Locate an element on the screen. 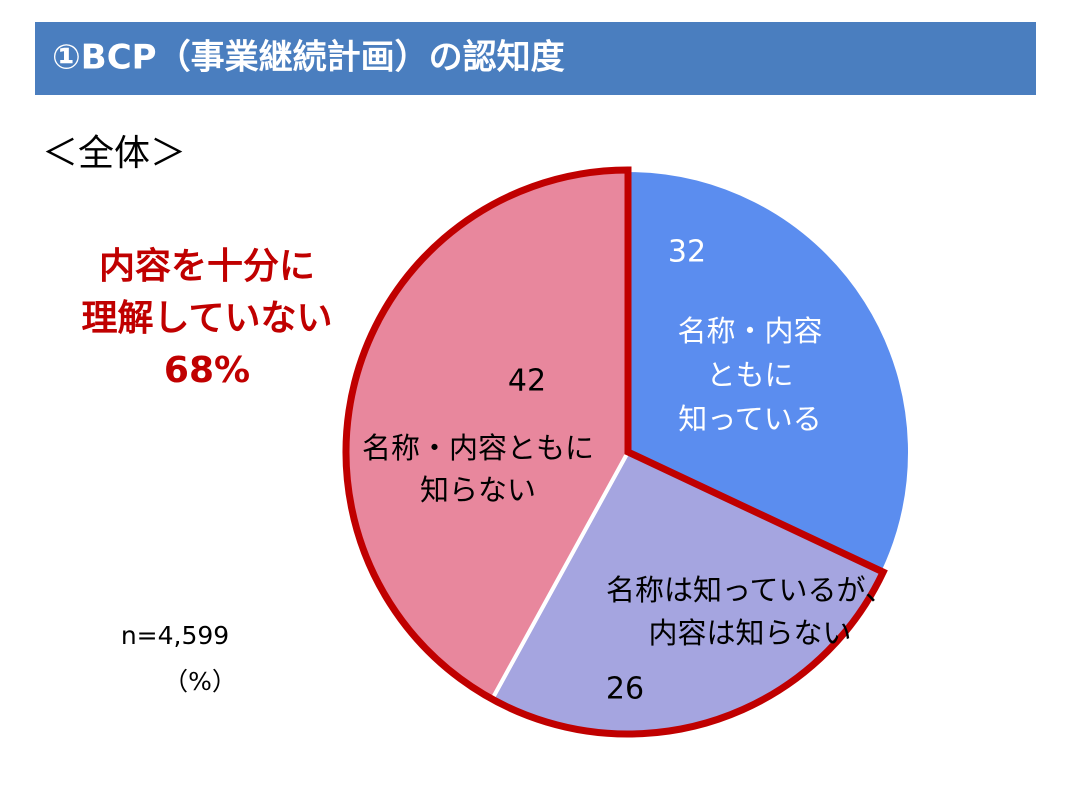 This screenshot has width=1071, height=794. pie-slice is located at coordinates (769, 371).